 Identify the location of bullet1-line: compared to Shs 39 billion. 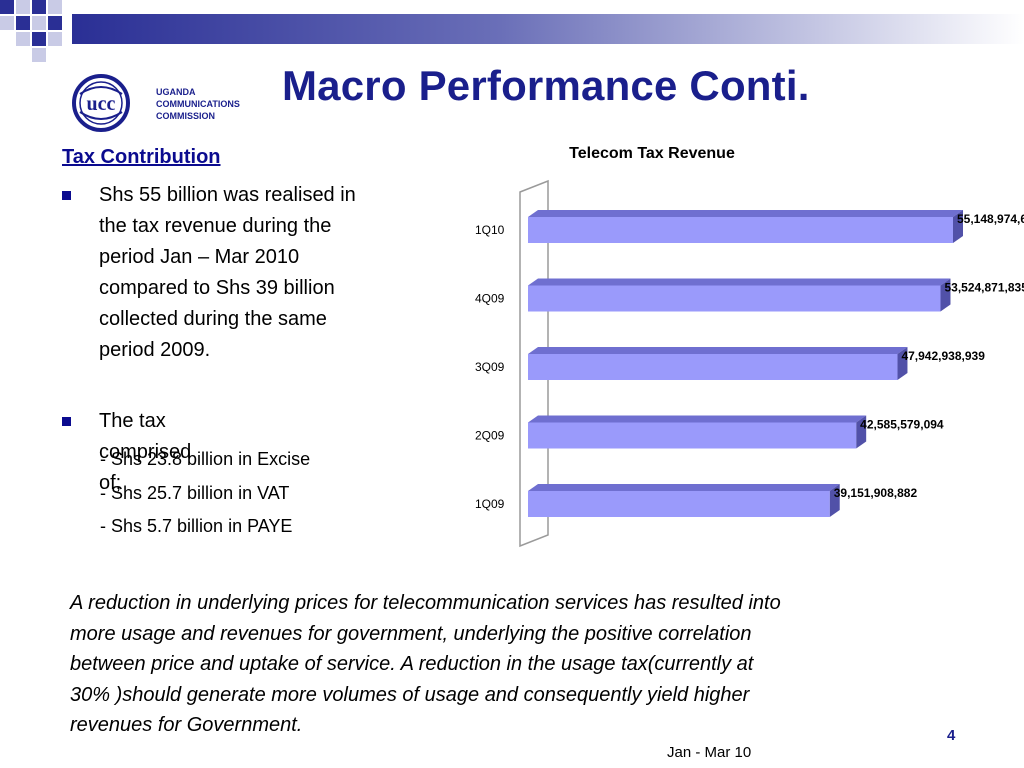
(217, 288).